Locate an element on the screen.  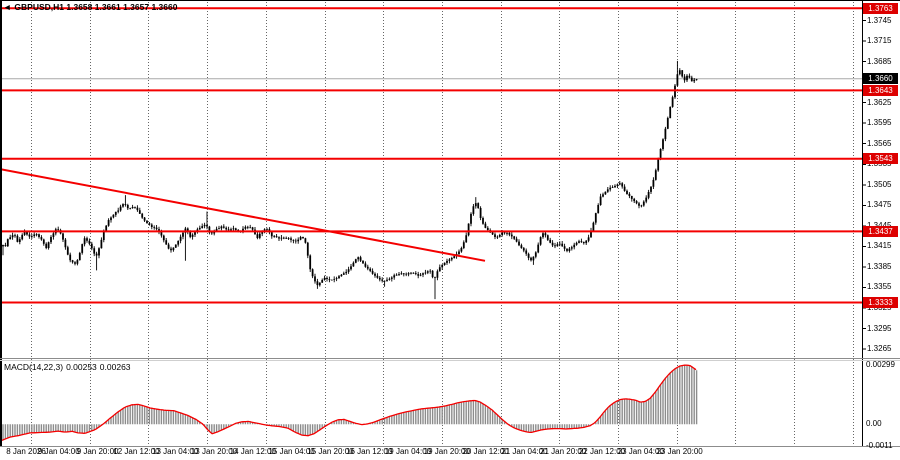
price-axis-tick-marks is located at coordinates (864, 185).